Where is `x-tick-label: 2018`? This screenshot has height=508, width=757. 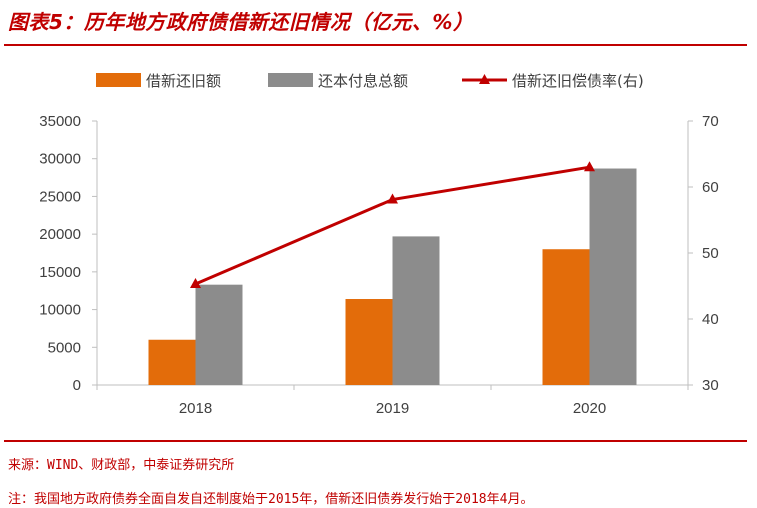
x-tick-label: 2018 is located at coordinates (195, 408).